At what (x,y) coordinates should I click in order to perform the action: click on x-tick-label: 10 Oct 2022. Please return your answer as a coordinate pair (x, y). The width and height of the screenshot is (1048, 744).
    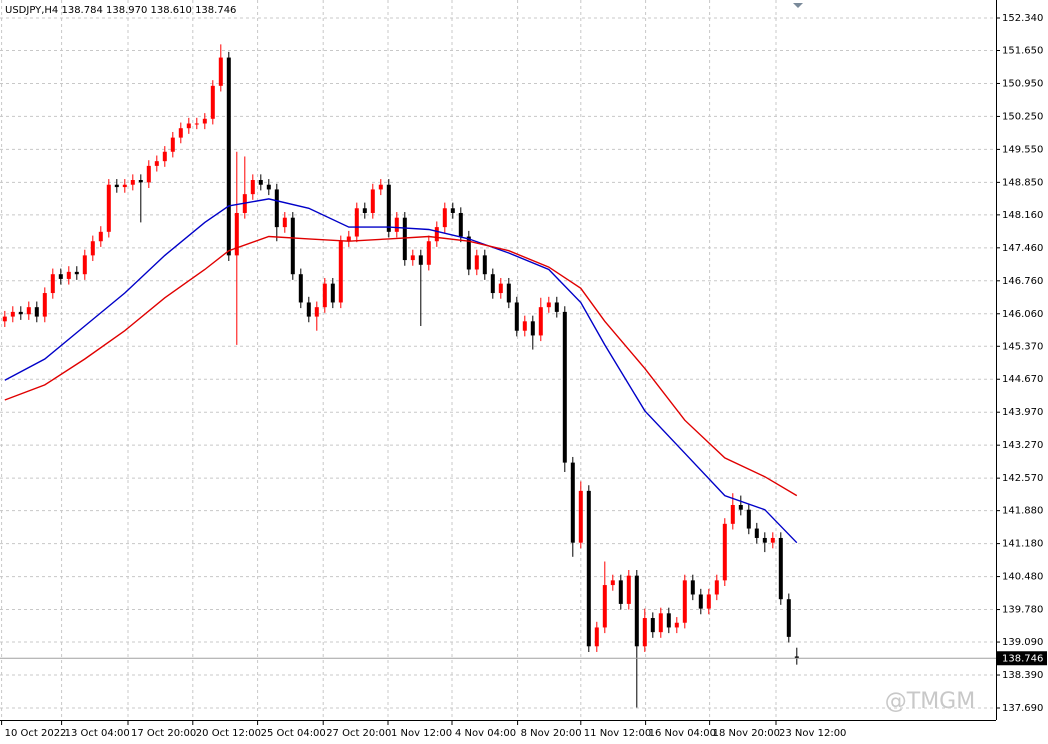
    Looking at the image, I should click on (36, 733).